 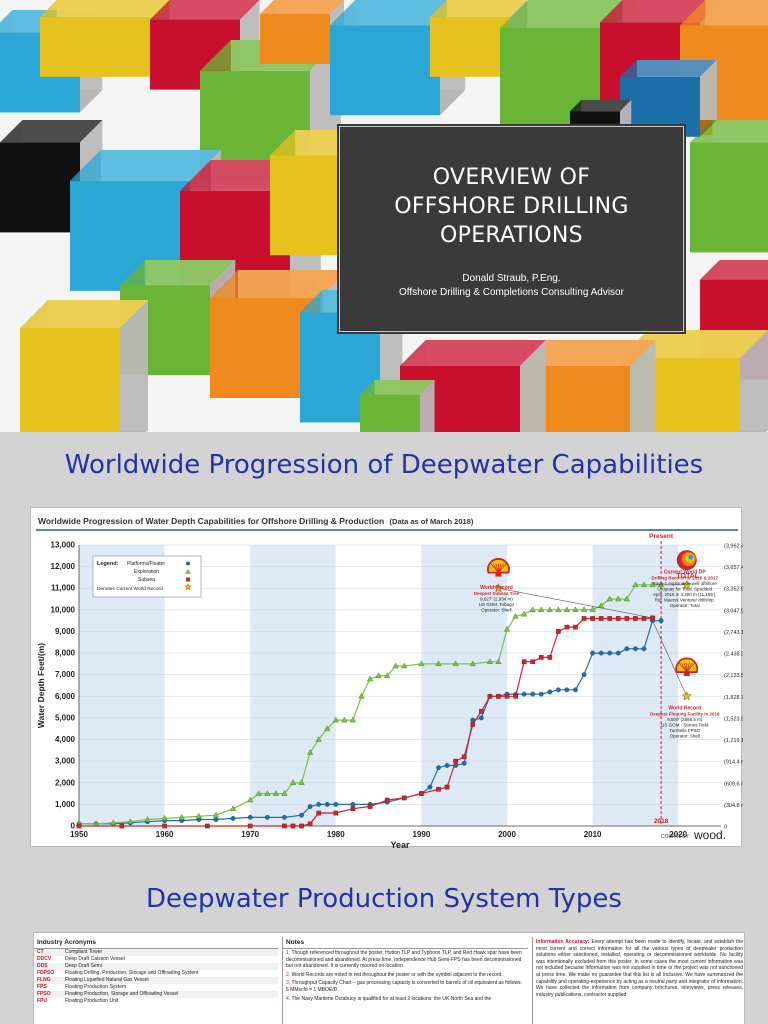 I want to click on acronym-row: FPU Floating Production Unit, so click(x=156, y=1001).